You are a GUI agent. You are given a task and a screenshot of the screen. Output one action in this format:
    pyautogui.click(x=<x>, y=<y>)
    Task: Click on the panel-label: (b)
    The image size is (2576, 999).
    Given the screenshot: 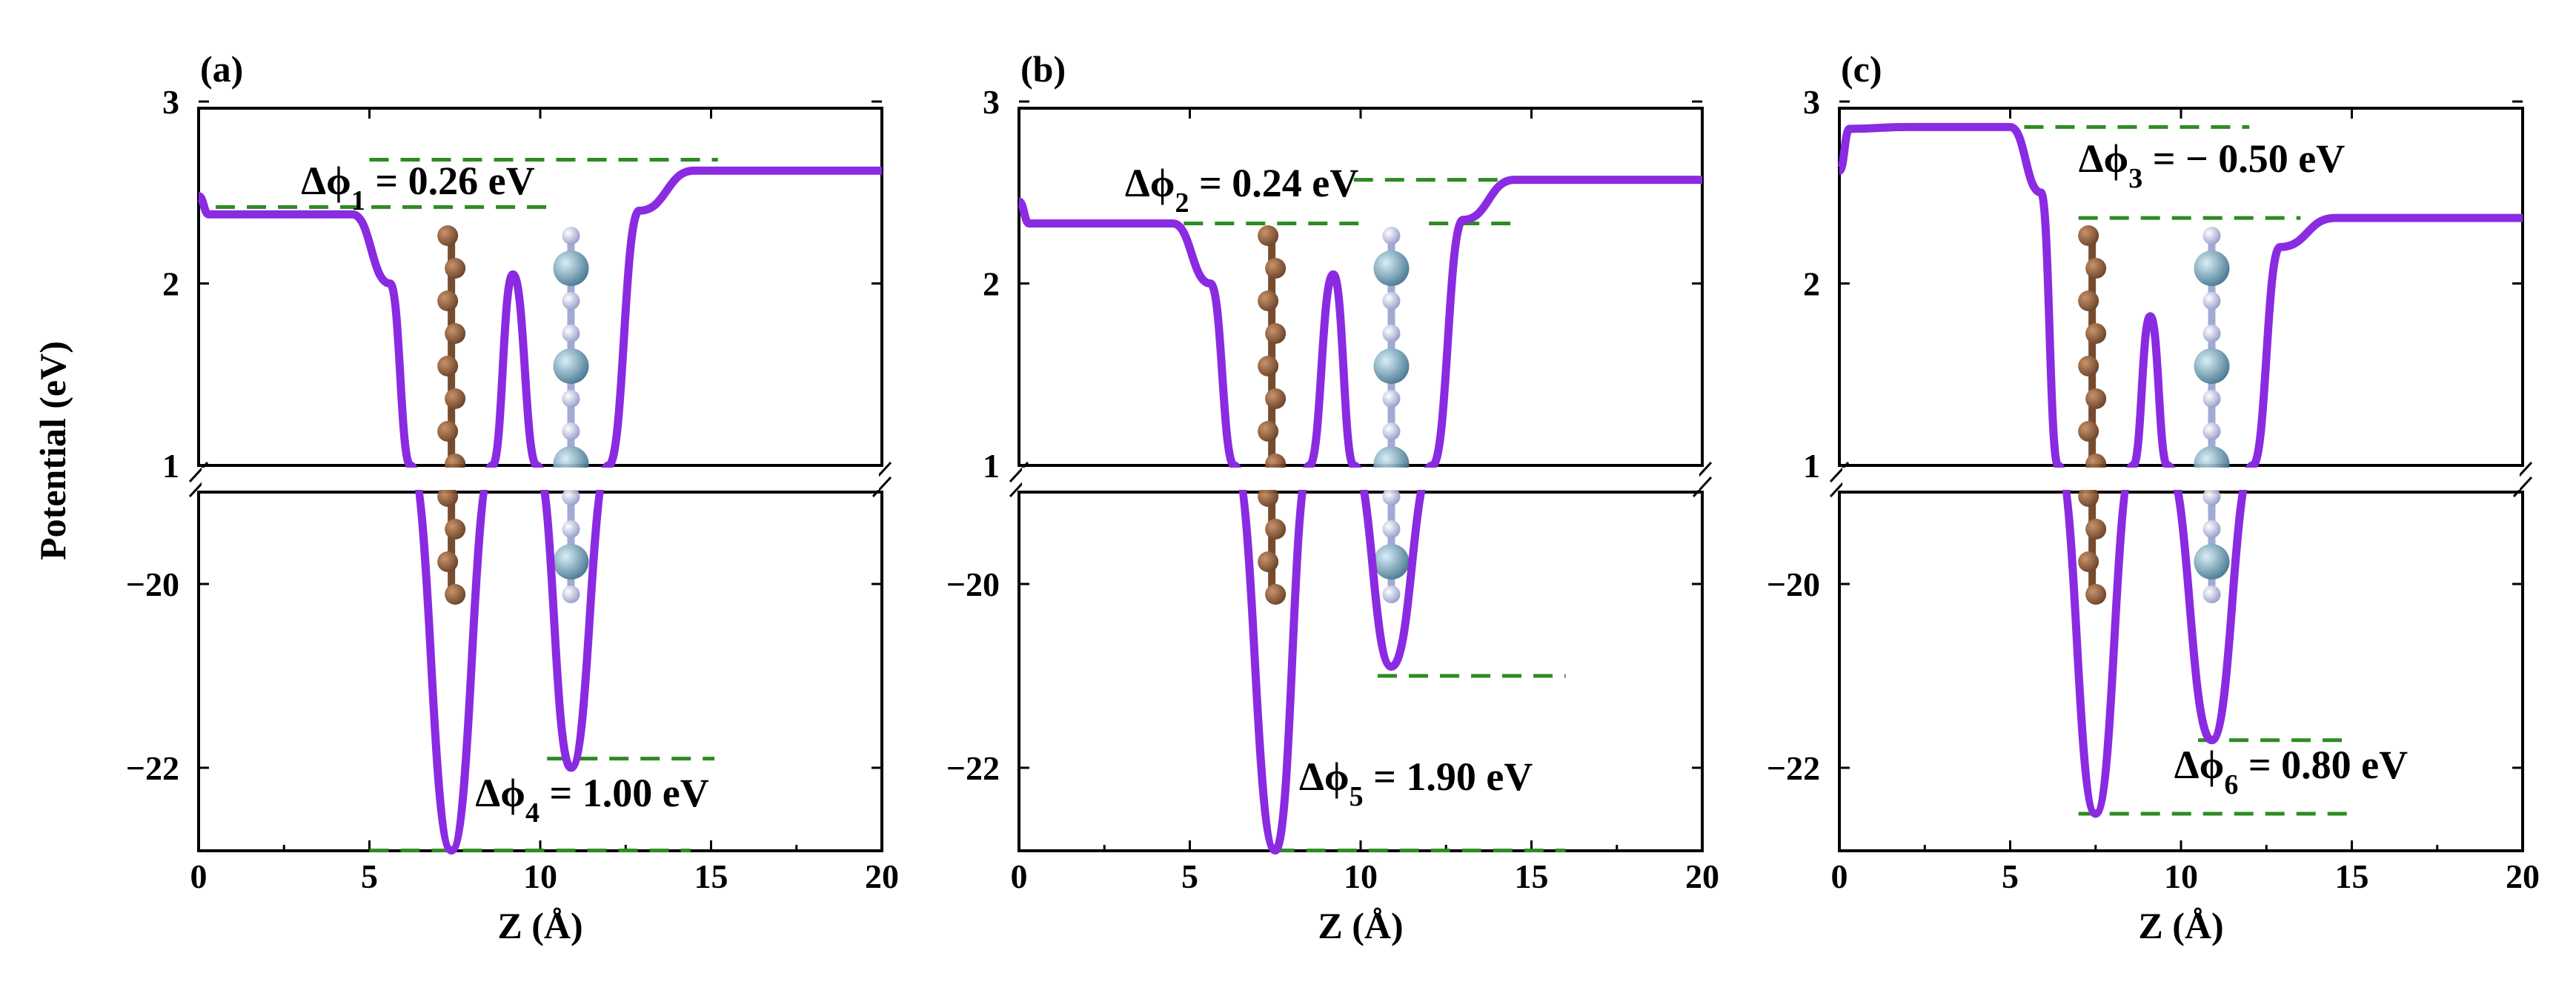 What is the action you would take?
    pyautogui.click(x=1043, y=69)
    